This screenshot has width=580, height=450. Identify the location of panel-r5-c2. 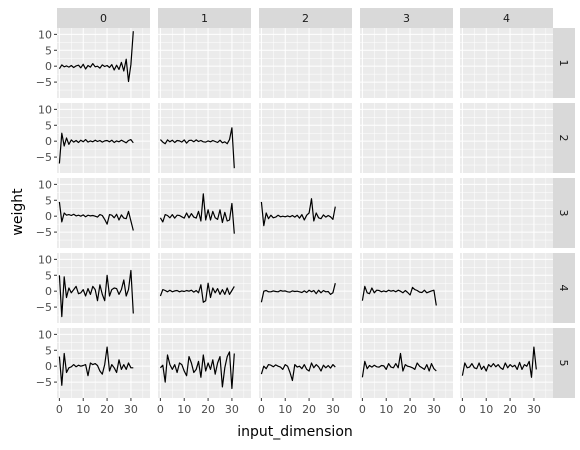
(305, 363).